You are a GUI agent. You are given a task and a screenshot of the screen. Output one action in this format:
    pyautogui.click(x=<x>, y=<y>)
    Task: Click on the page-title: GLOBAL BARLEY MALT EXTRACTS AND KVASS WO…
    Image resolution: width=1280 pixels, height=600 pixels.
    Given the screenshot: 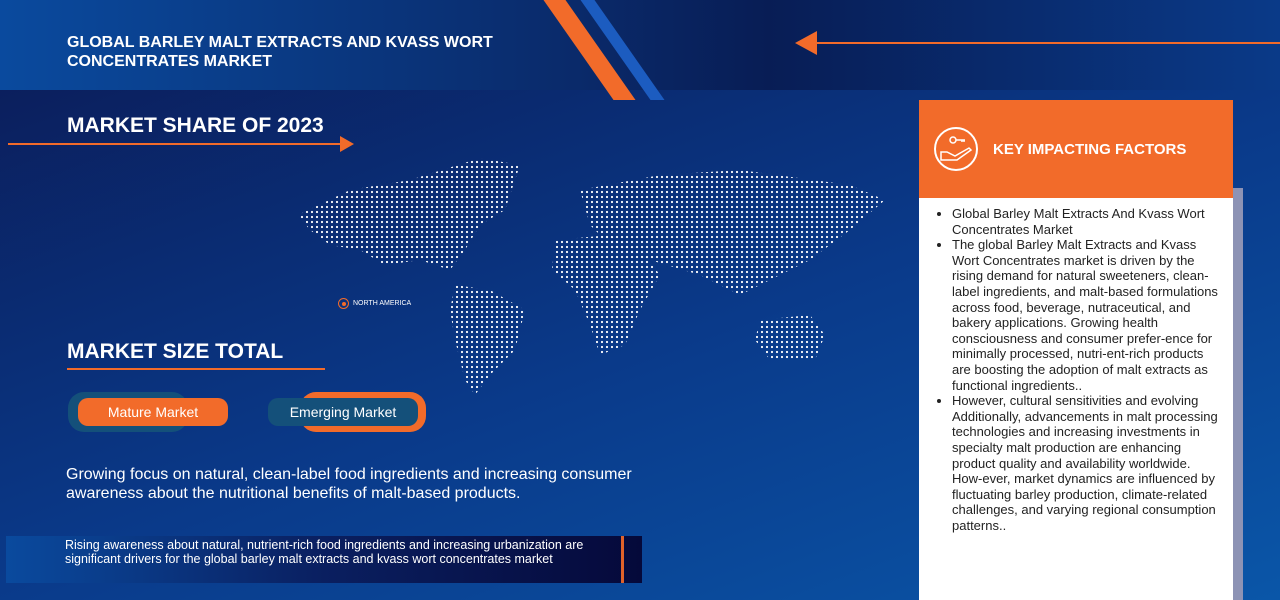 What is the action you would take?
    pyautogui.click(x=280, y=52)
    